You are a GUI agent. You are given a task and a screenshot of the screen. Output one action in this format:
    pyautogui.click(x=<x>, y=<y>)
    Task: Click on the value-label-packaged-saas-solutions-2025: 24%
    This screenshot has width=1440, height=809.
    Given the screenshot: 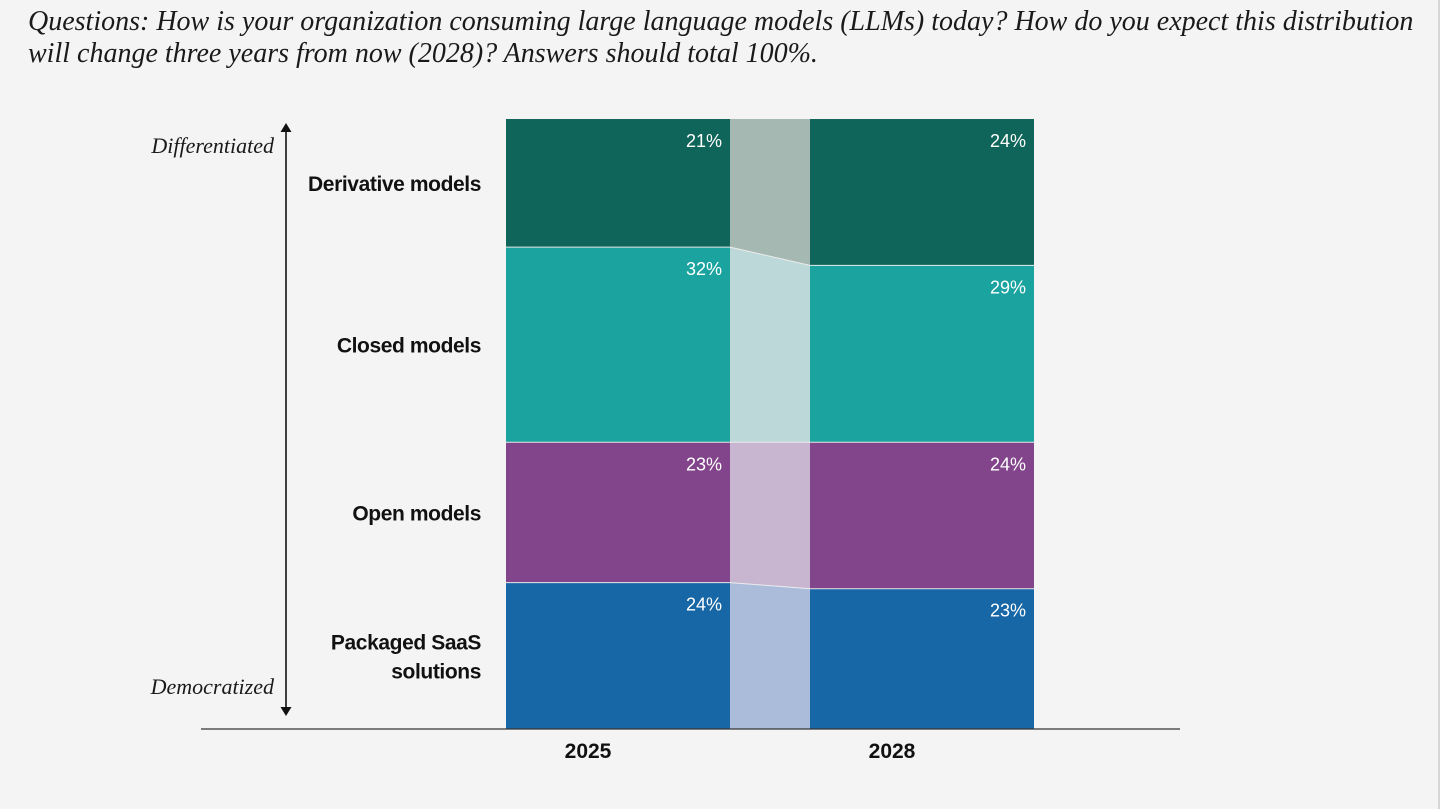 What is the action you would take?
    pyautogui.click(x=704, y=605)
    